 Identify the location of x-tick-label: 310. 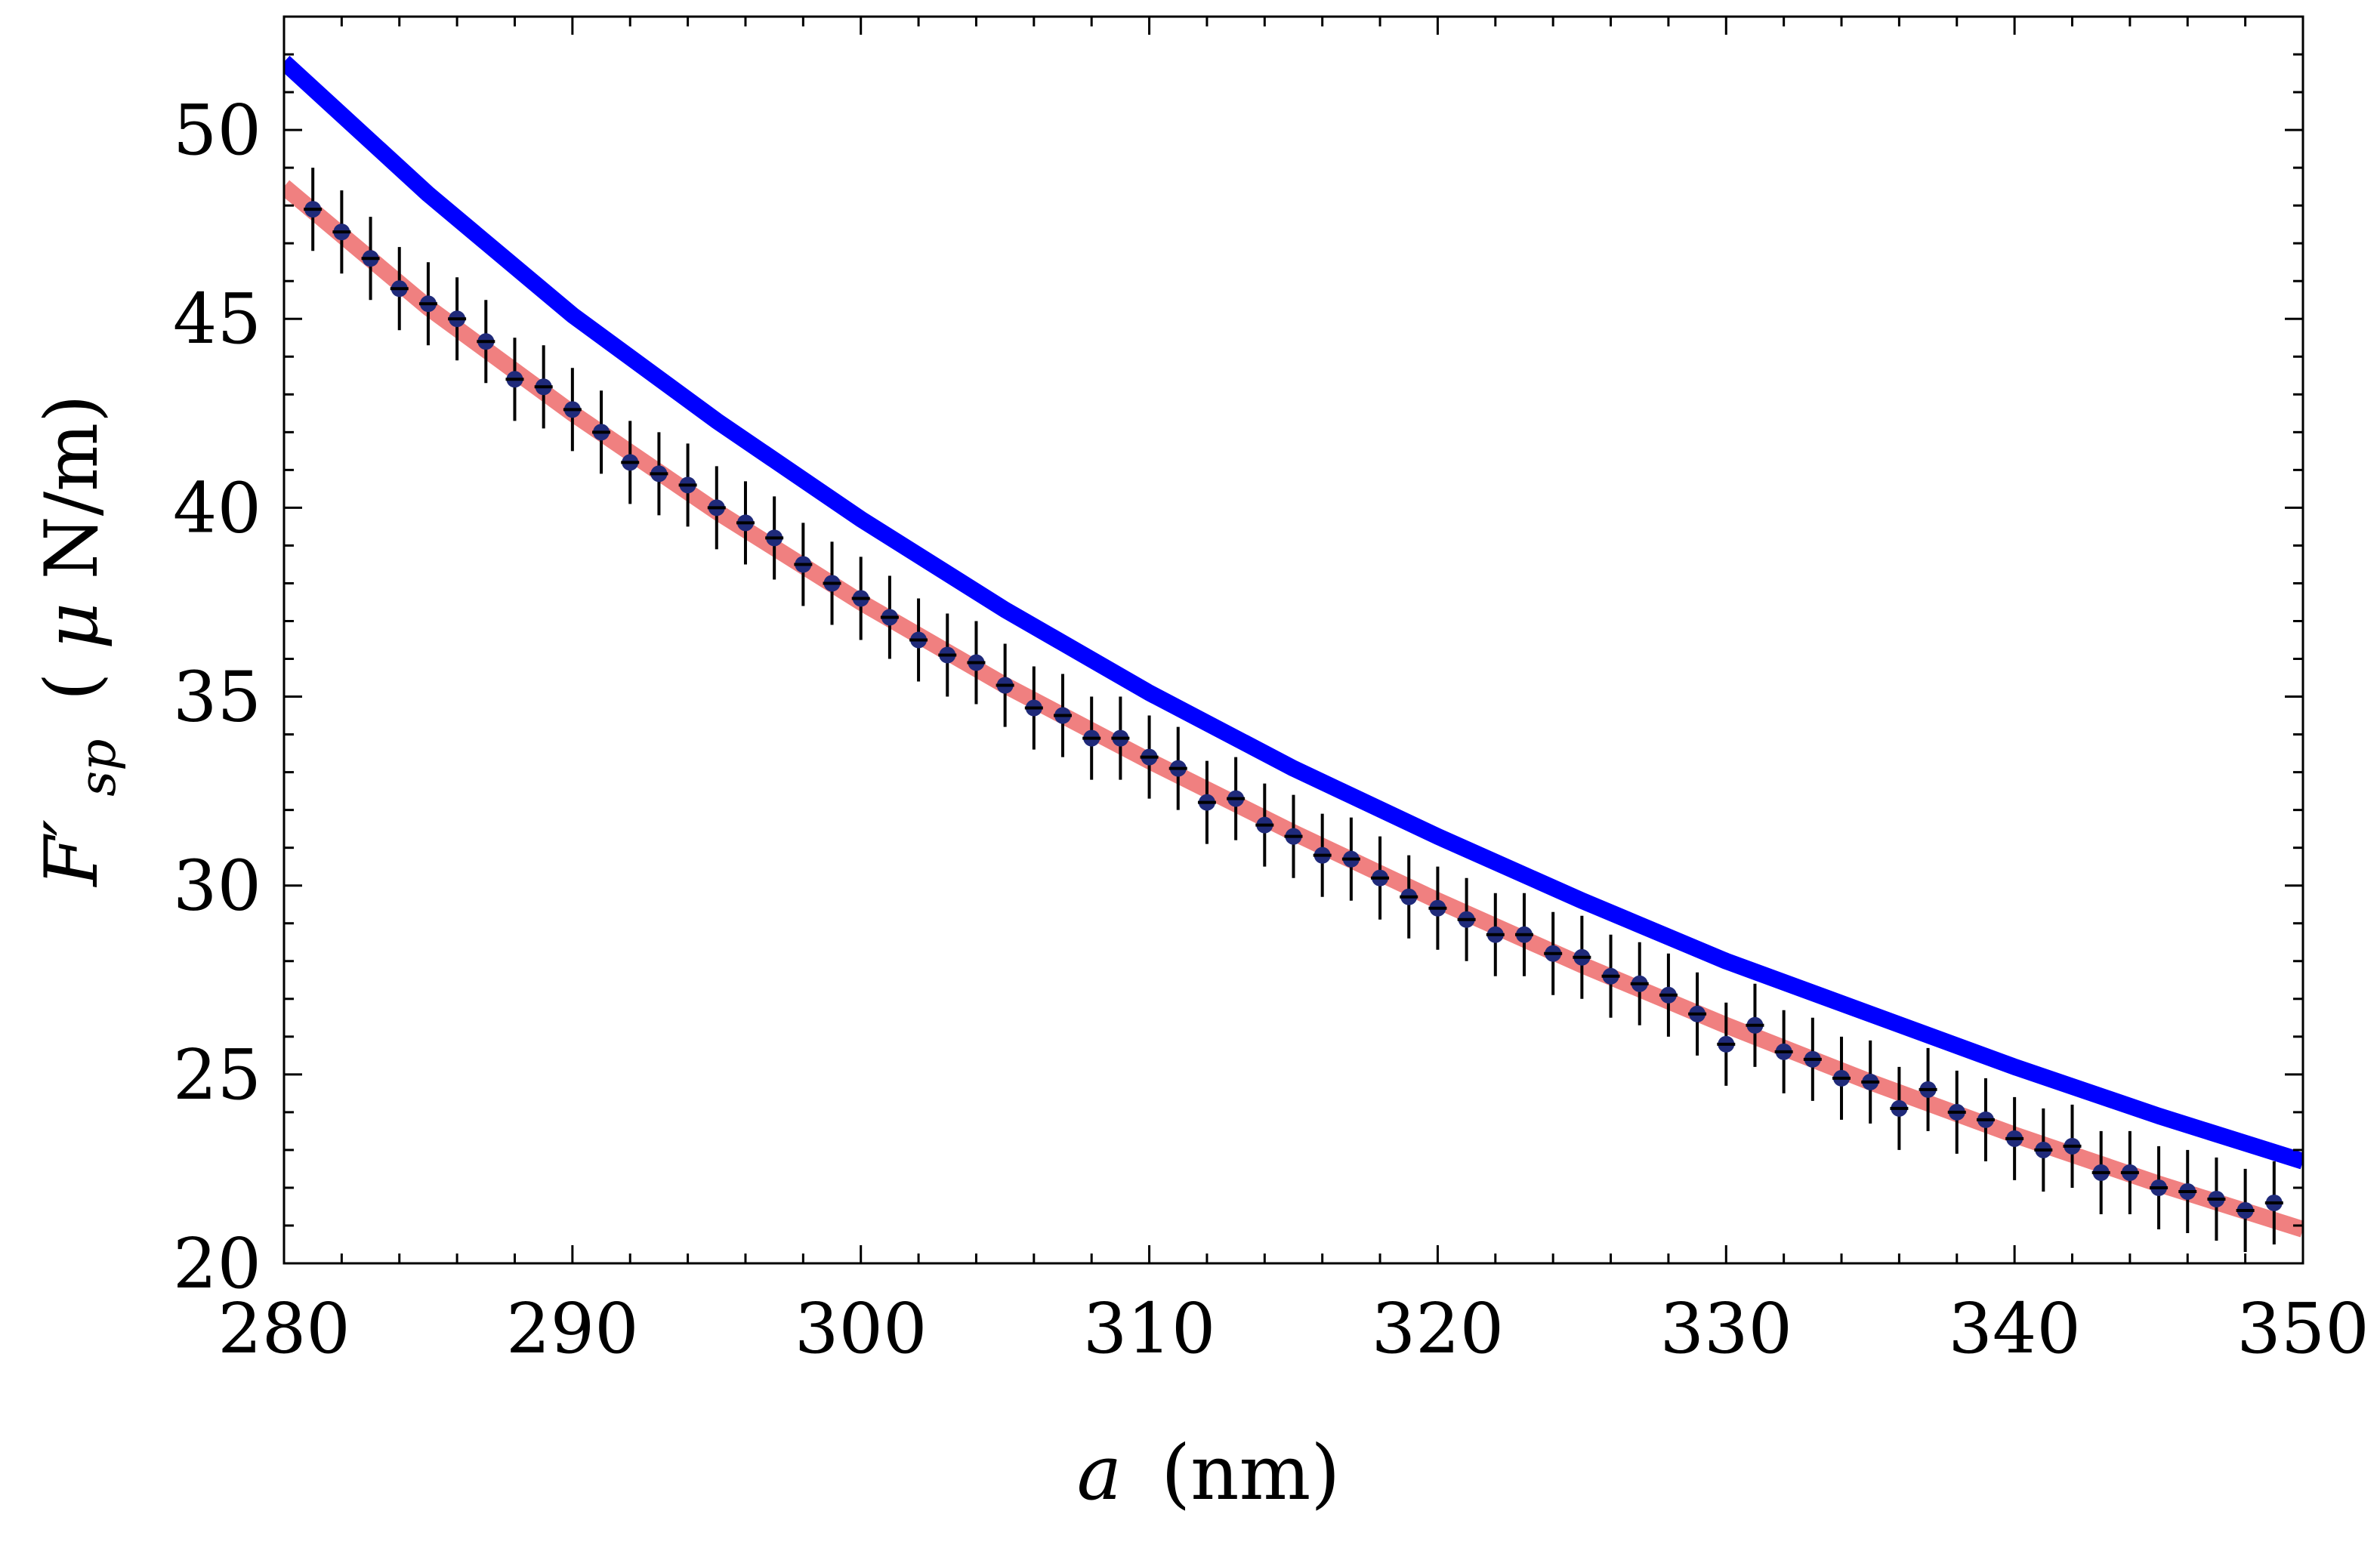
(1149, 1328).